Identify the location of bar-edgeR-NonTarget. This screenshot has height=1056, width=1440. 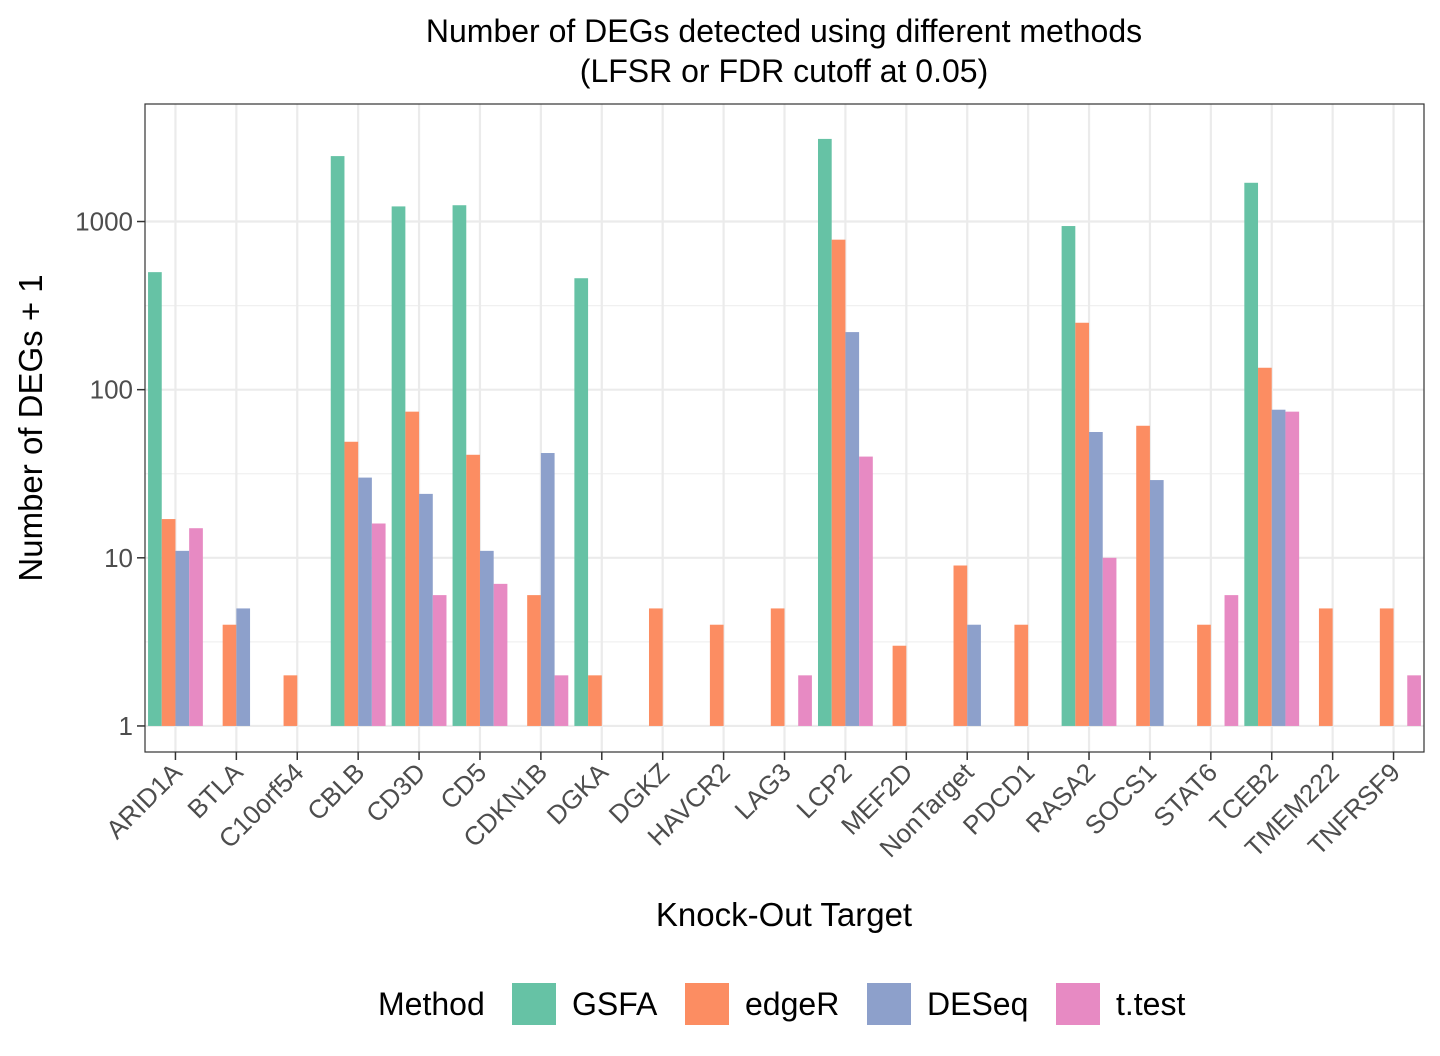
(960, 645).